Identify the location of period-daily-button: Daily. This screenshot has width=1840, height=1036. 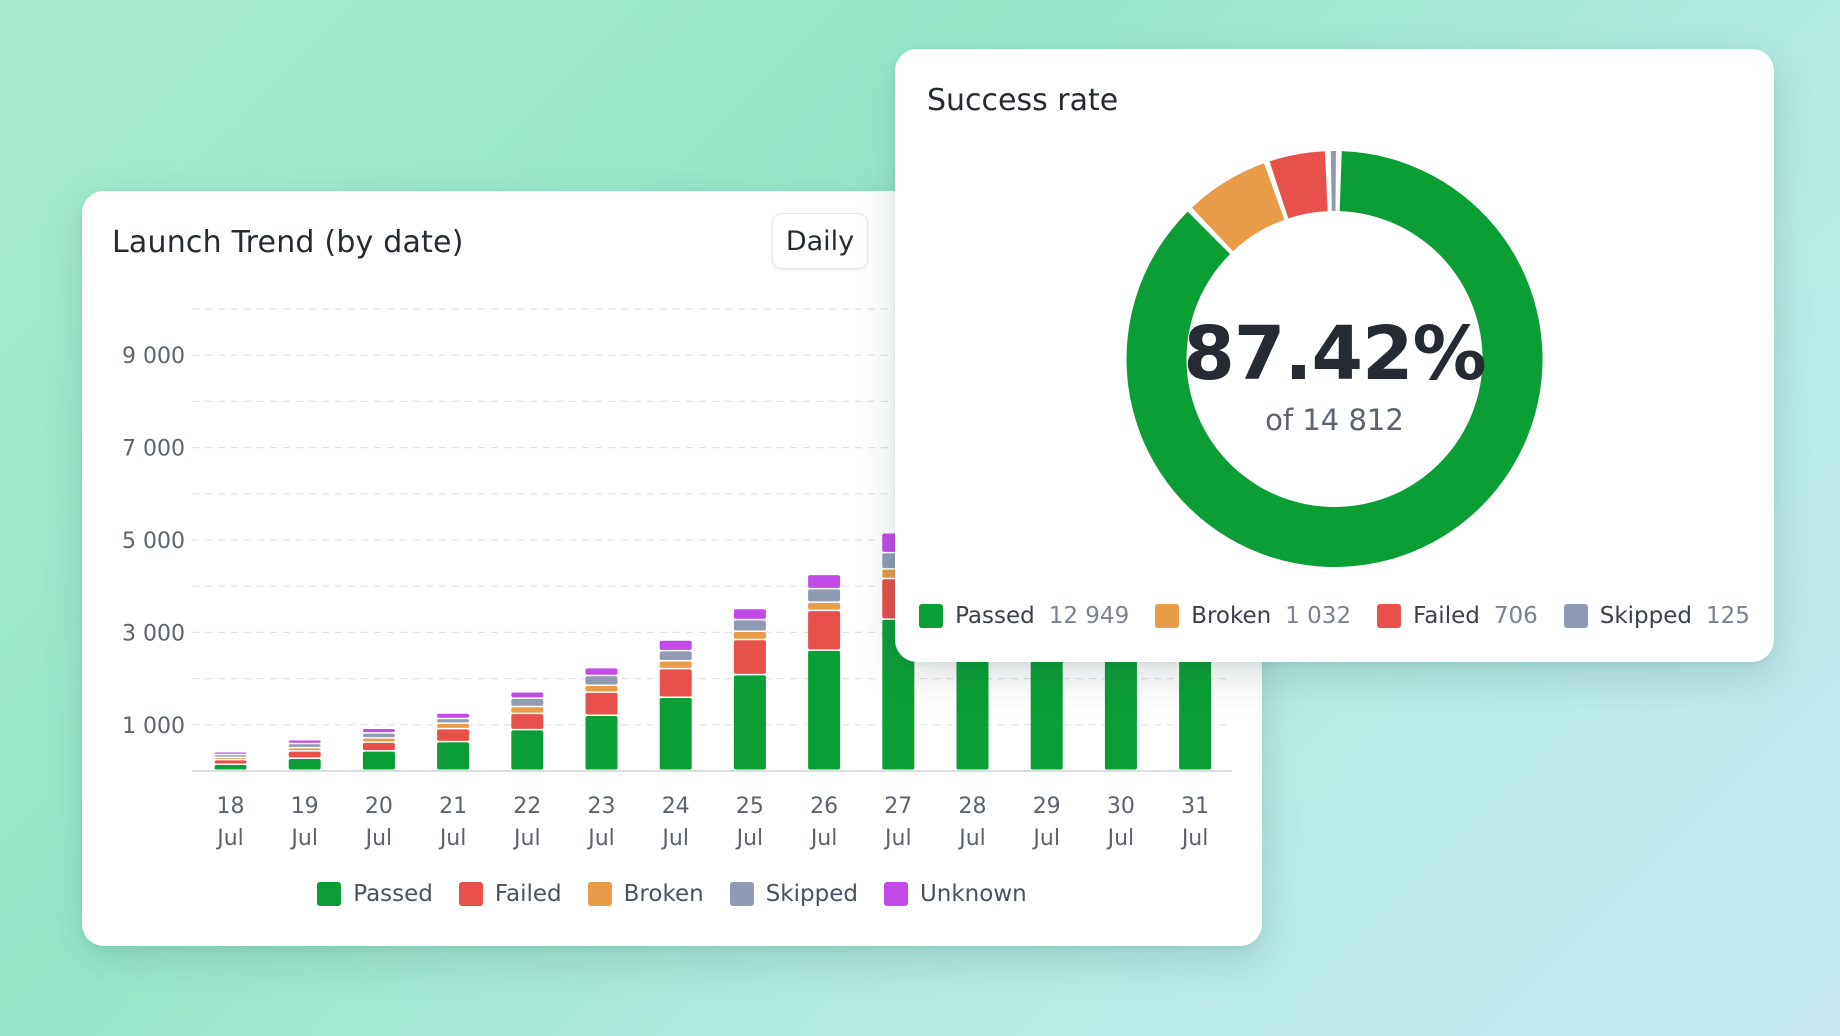
(820, 241).